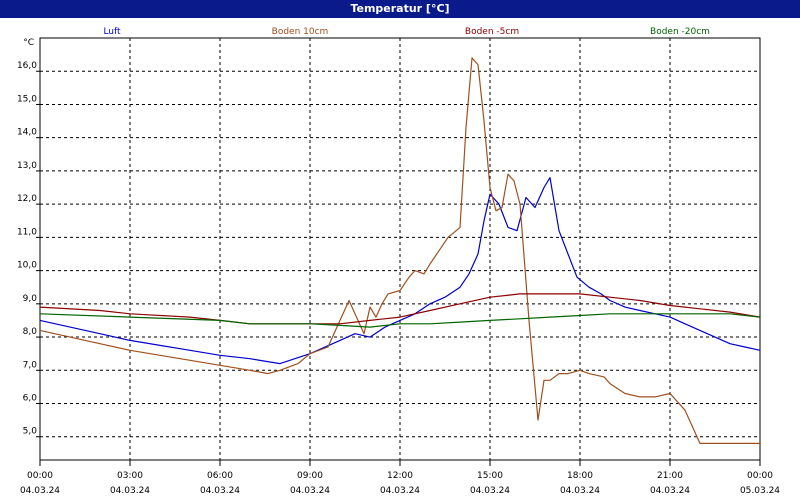 This screenshot has height=500, width=800. I want to click on chart-title: Temperatur [°C], so click(400, 9).